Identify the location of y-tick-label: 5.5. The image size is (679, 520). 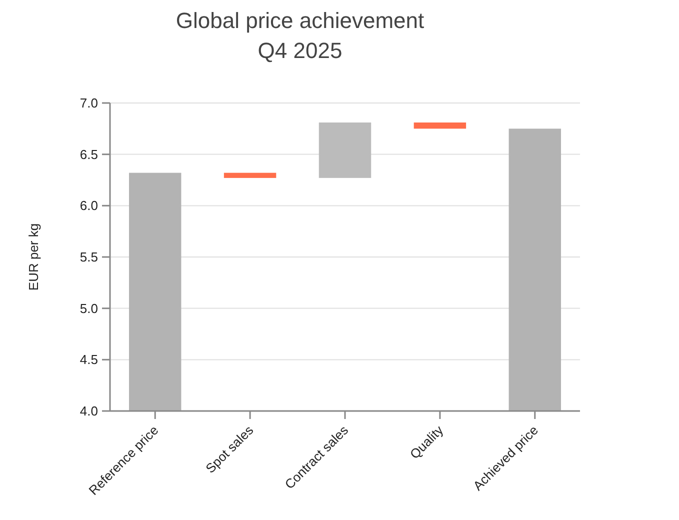
(89, 257).